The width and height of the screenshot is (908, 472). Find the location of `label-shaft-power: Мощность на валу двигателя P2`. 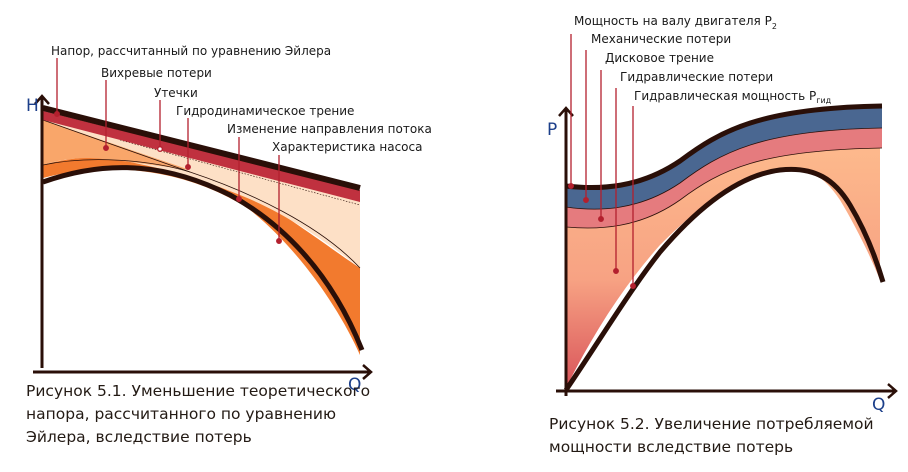

label-shaft-power: Мощность на валу двигателя P2 is located at coordinates (675, 22).